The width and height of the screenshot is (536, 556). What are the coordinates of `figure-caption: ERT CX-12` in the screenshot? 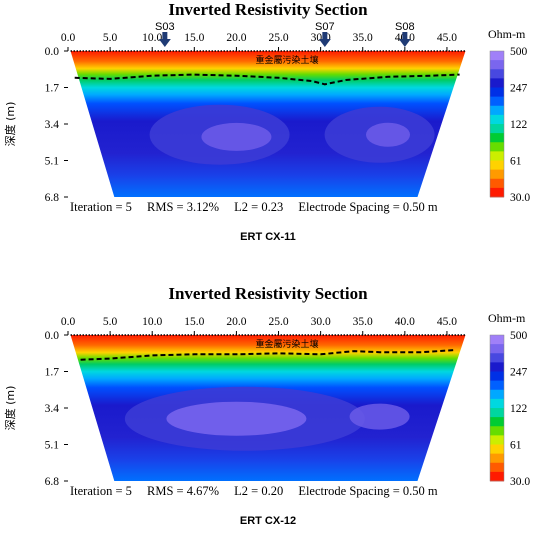 It's located at (268, 521).